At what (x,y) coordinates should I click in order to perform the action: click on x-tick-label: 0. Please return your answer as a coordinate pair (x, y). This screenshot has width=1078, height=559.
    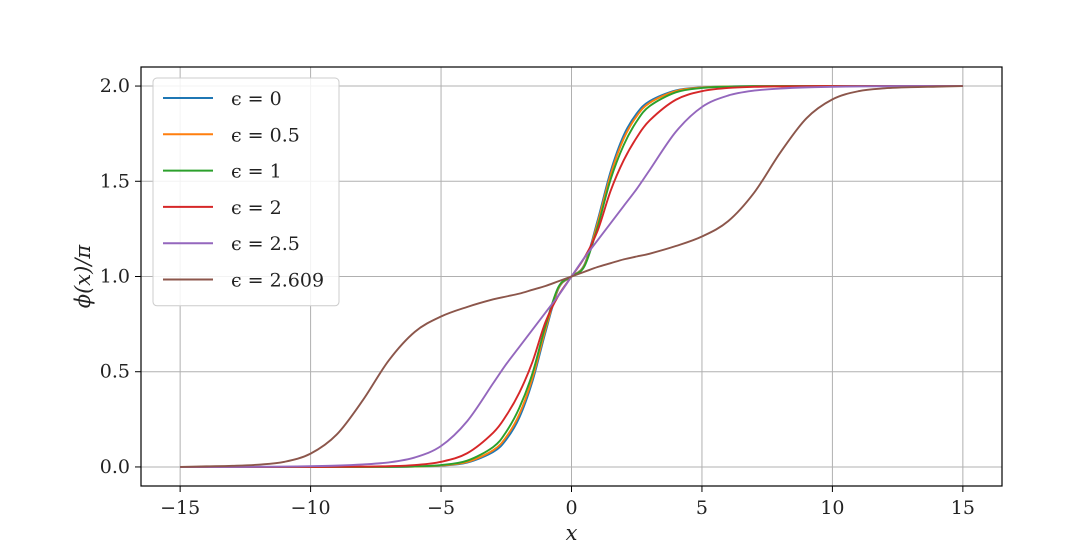
    Looking at the image, I should click on (571, 508).